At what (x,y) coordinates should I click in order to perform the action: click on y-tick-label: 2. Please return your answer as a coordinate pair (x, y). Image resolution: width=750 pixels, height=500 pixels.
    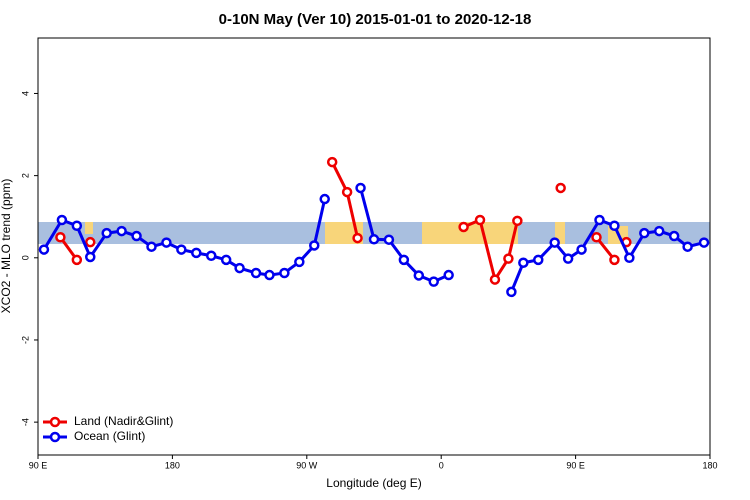
    Looking at the image, I should click on (25, 175).